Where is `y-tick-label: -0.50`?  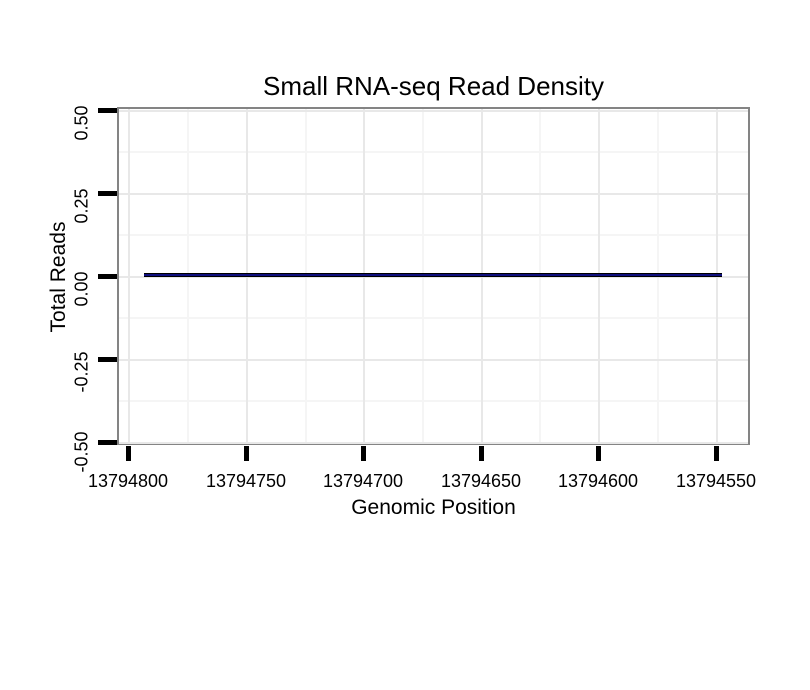 y-tick-label: -0.50 is located at coordinates (81, 452).